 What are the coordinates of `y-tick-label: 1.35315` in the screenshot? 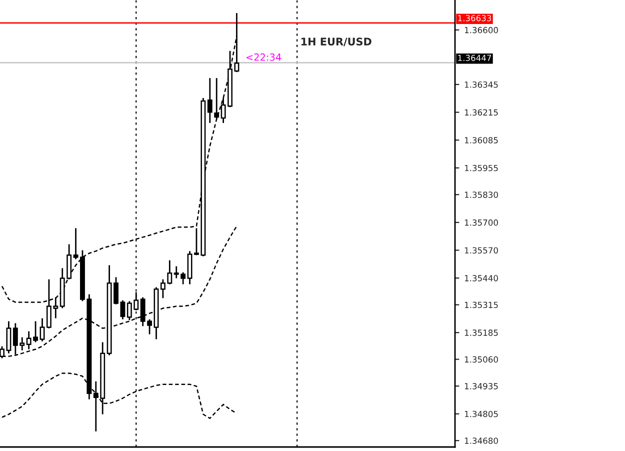 It's located at (481, 305).